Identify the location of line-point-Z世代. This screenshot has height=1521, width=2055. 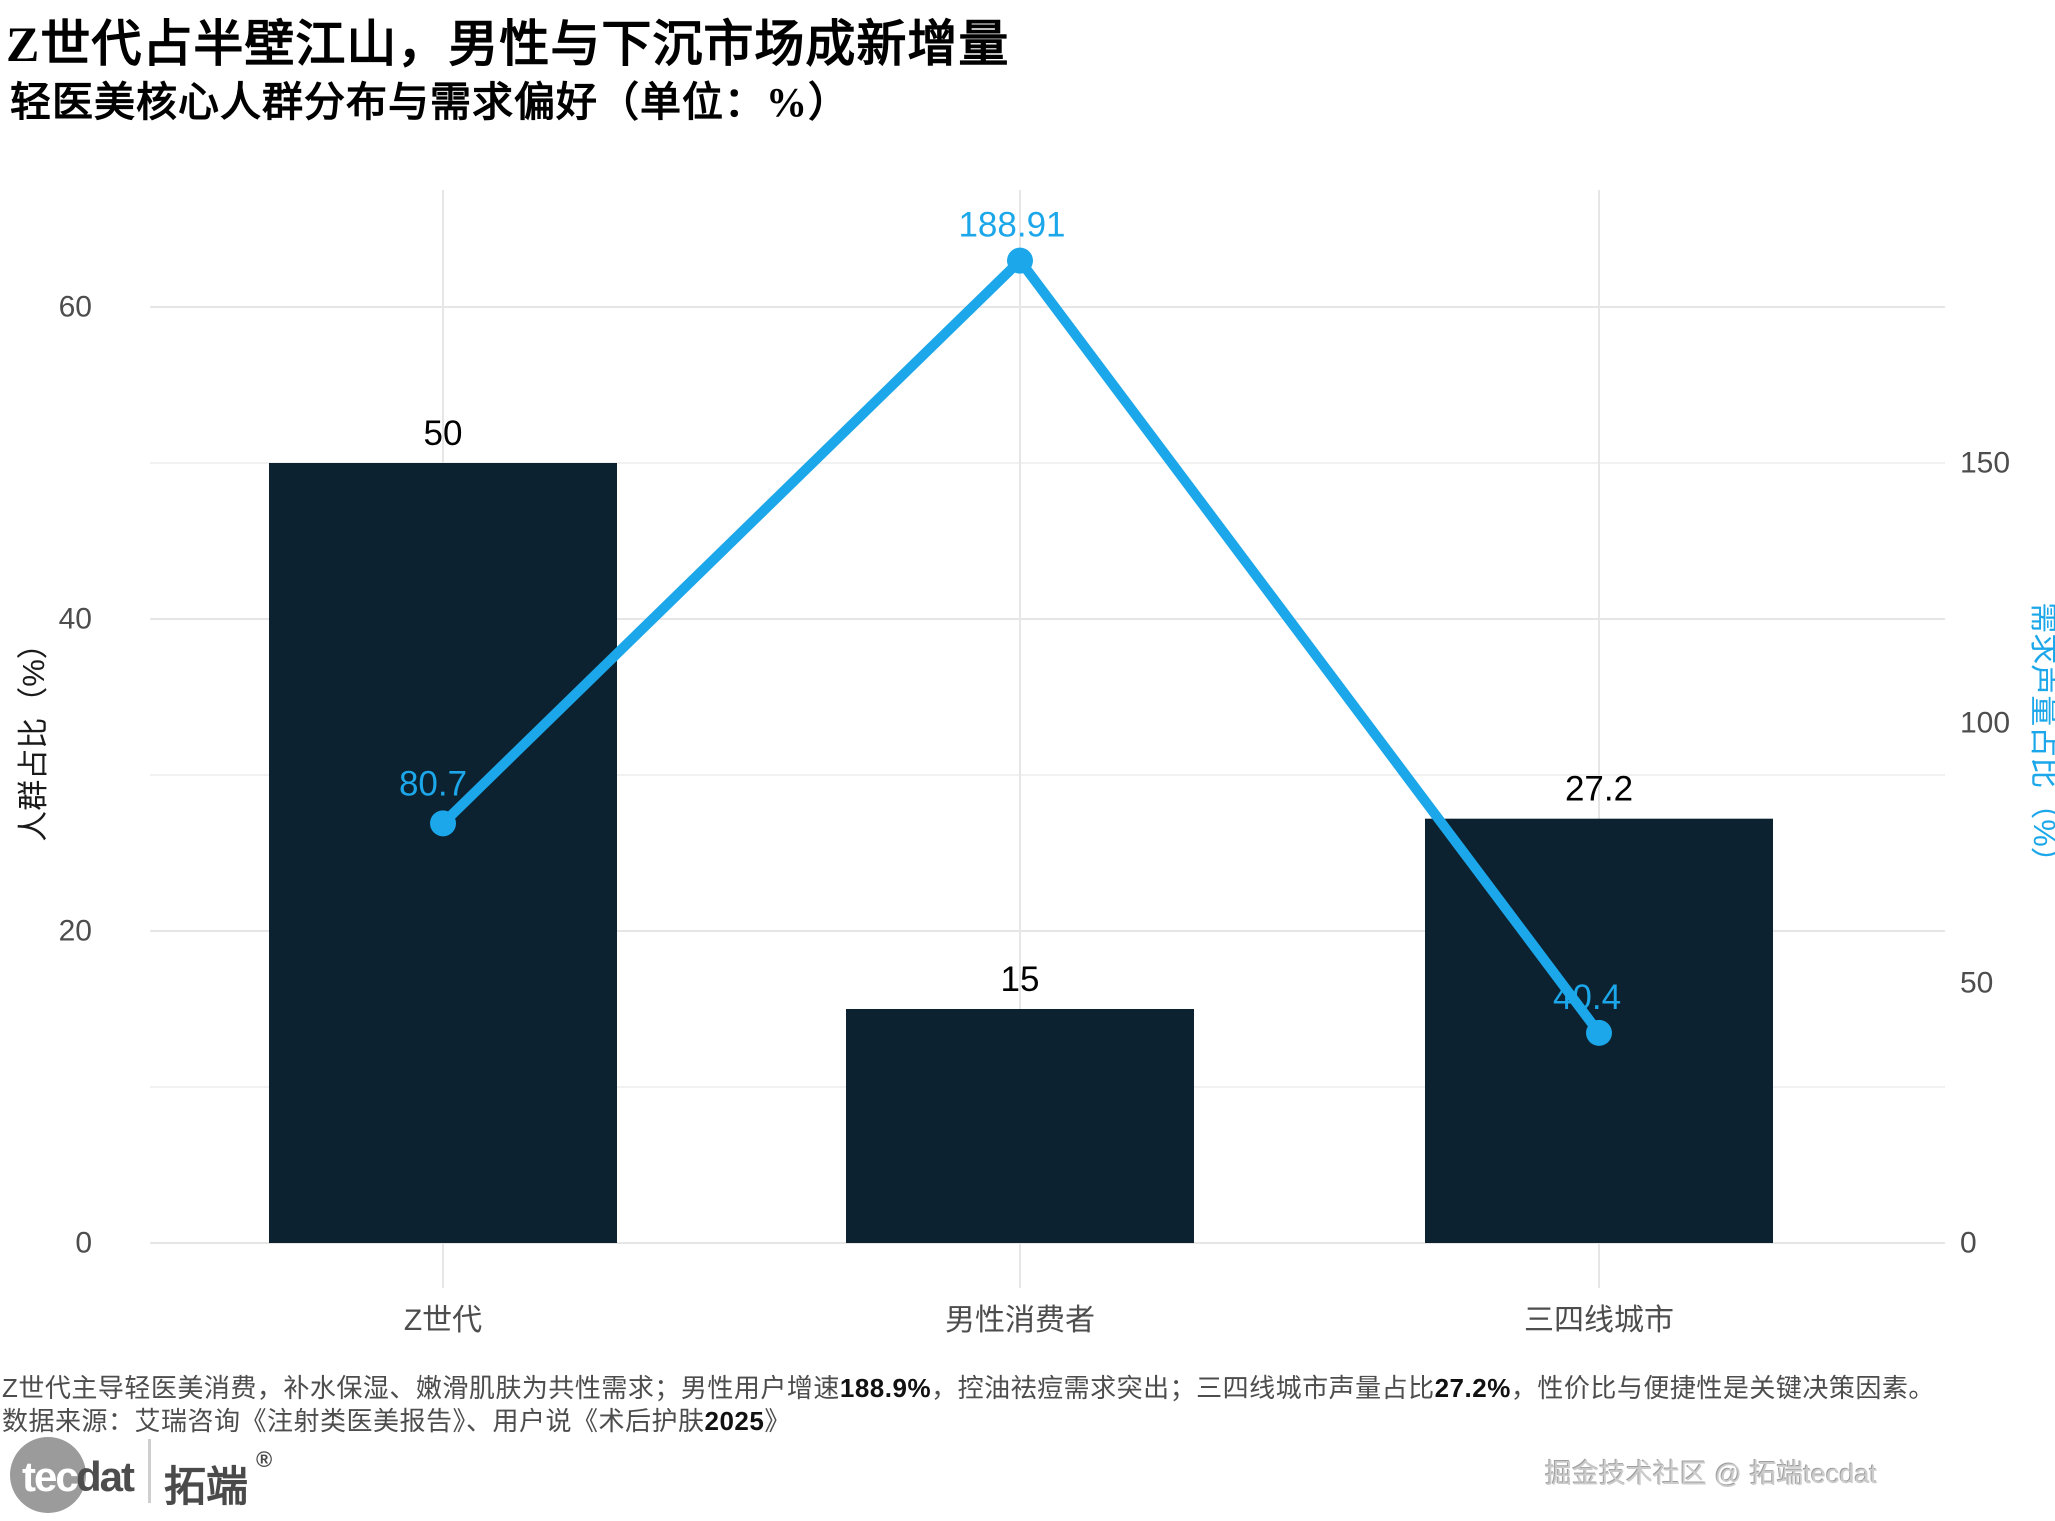
(443, 823).